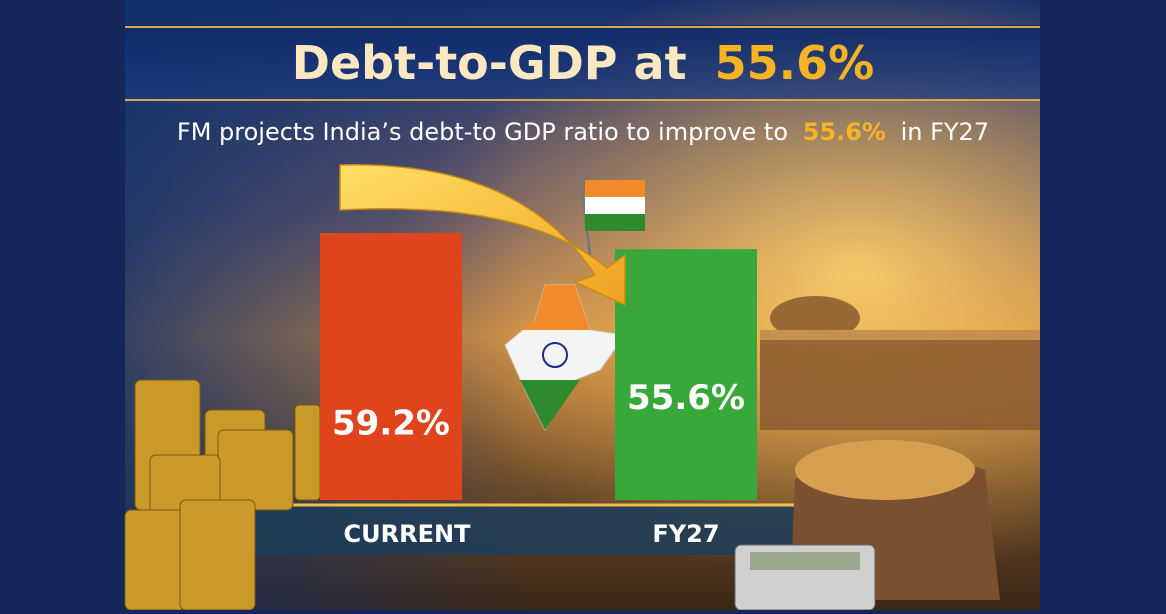 The height and width of the screenshot is (614, 1166). What do you see at coordinates (489, 63) in the screenshot?
I see `title-text: Debt-to-GDP at` at bounding box center [489, 63].